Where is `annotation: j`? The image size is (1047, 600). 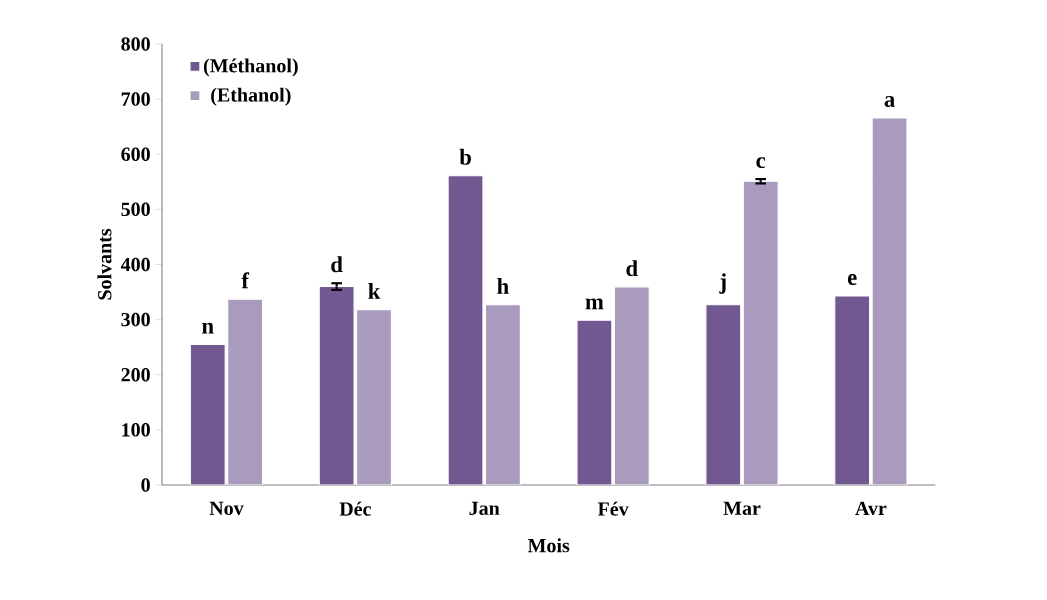
annotation: j is located at coordinates (722, 283).